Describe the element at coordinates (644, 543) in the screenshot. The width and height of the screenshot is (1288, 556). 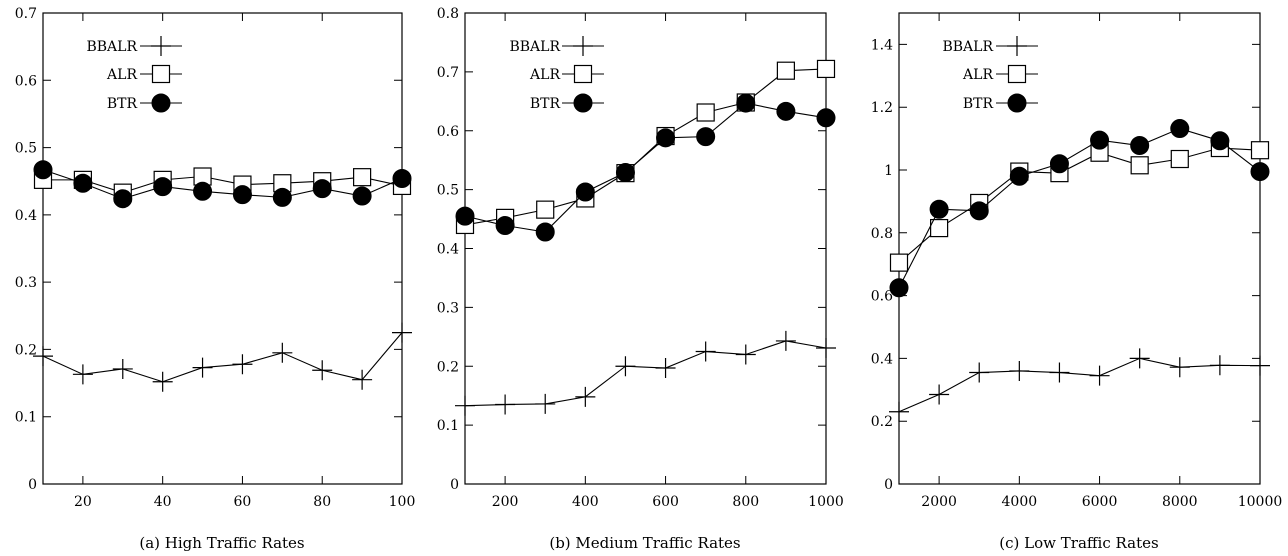
I see `panel-caption: (b) Medium Traffic Rates` at that location.